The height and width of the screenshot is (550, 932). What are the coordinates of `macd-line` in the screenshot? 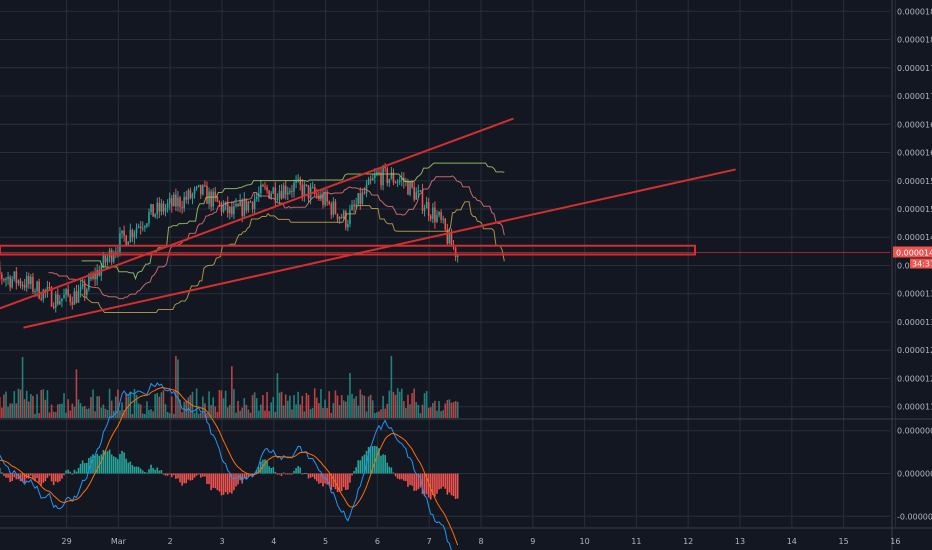 It's located at (226, 466).